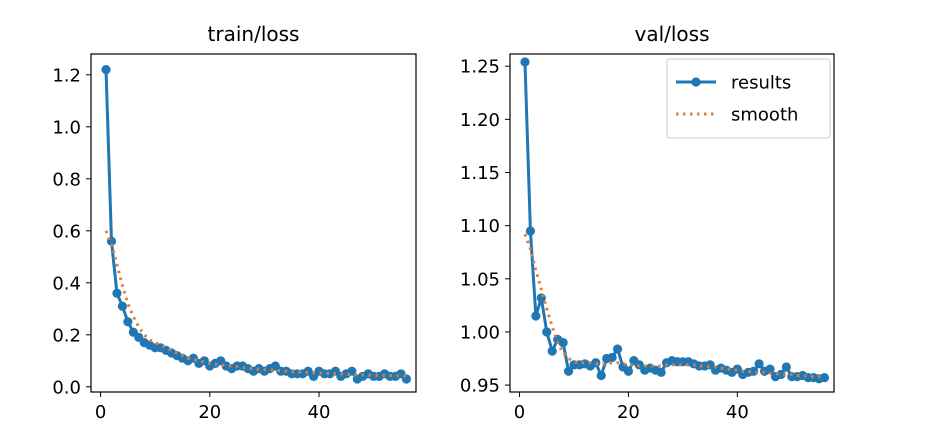 This screenshot has height=427, width=931. Describe the element at coordinates (761, 83) in the screenshot. I see `legend-results-label: results` at that location.